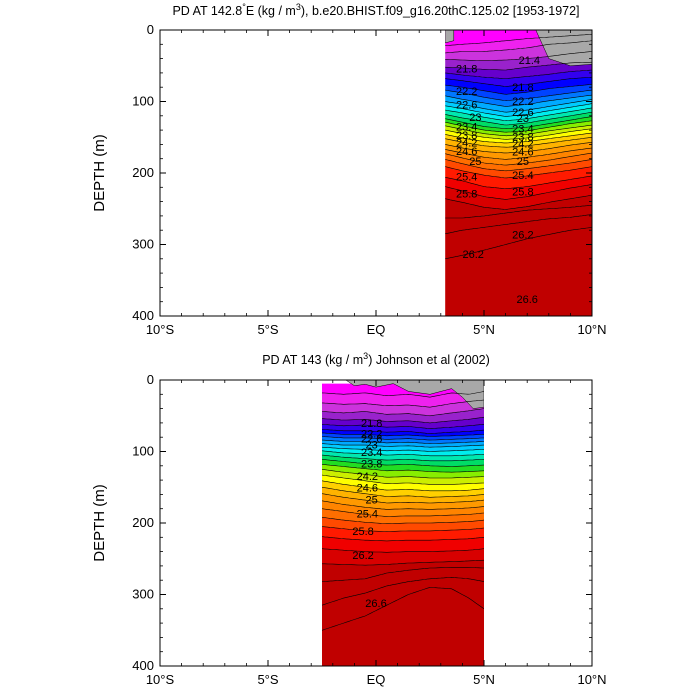  I want to click on x-tick-label: 5°N, so click(484, 329).